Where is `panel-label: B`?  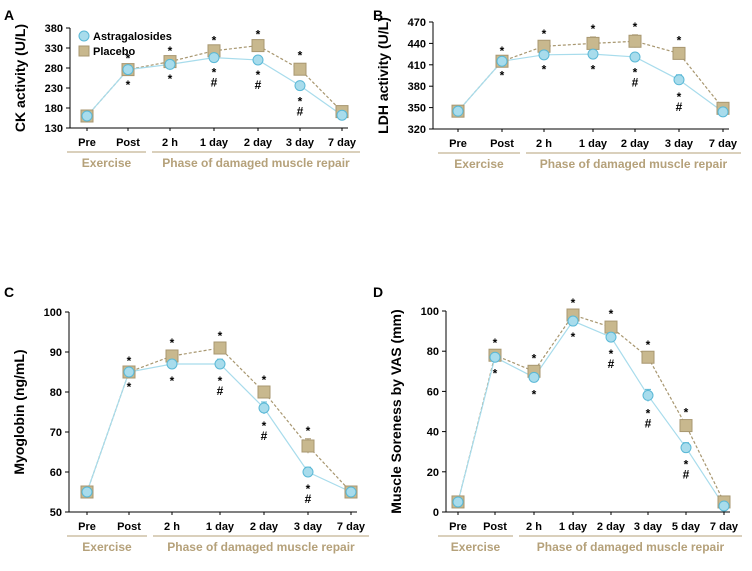
panel-label: B is located at coordinates (378, 15).